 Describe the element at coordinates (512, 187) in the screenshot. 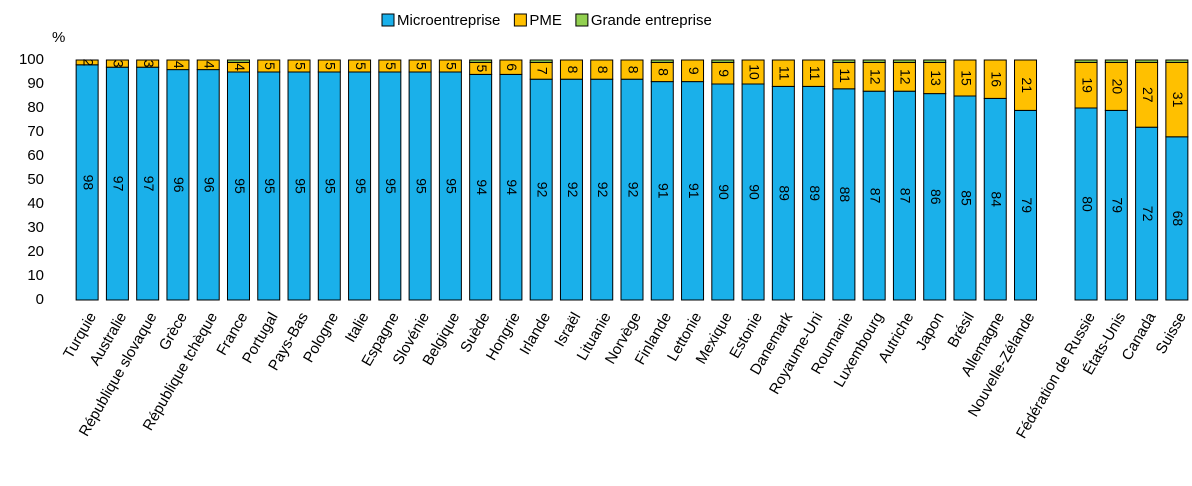

I see `data-label: 94` at that location.